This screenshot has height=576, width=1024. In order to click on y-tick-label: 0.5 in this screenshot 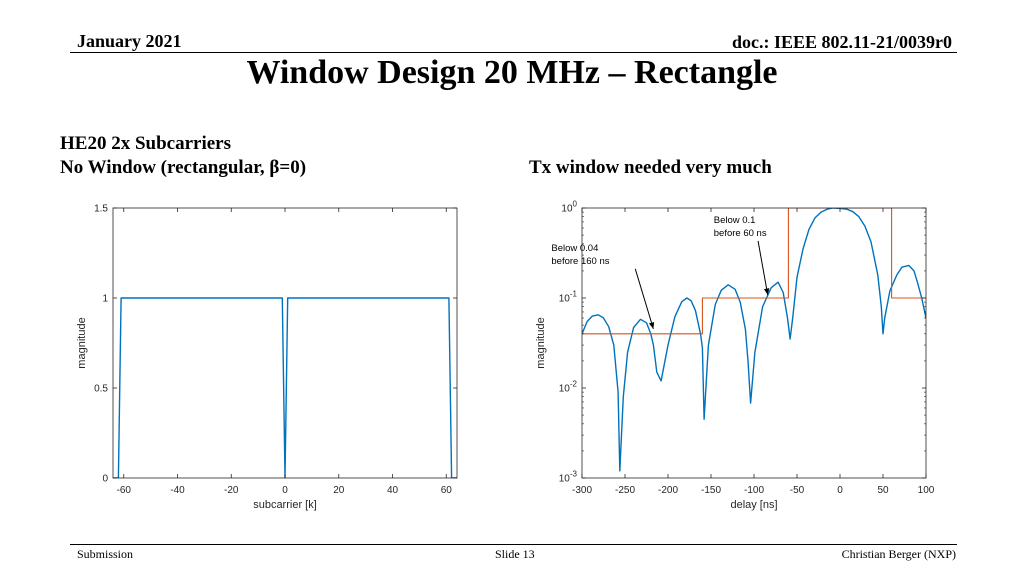, I will do `click(101, 389)`.